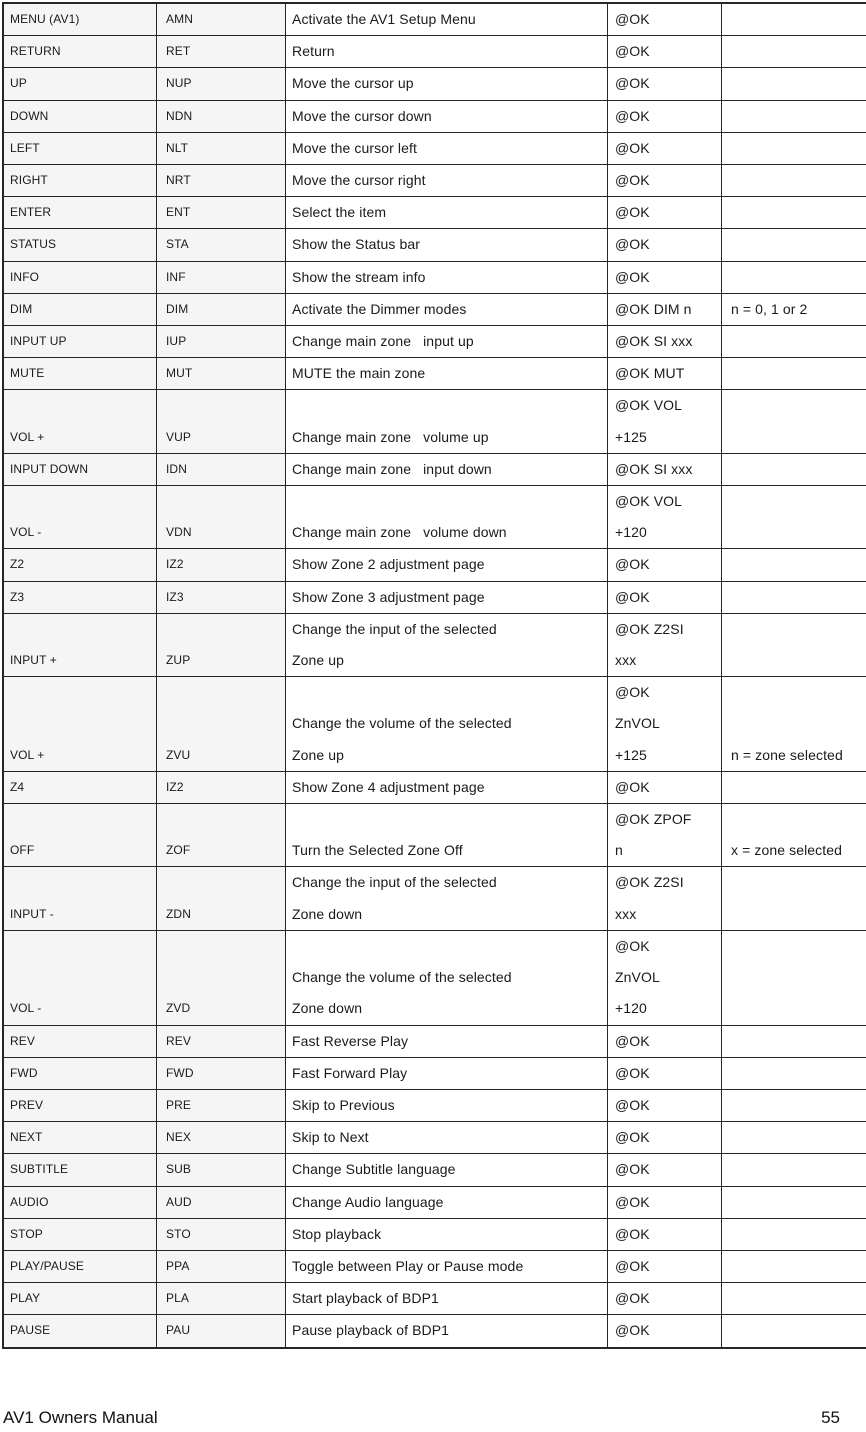  Describe the element at coordinates (446, 342) in the screenshot. I see `cell-description: Change main zone input up` at that location.